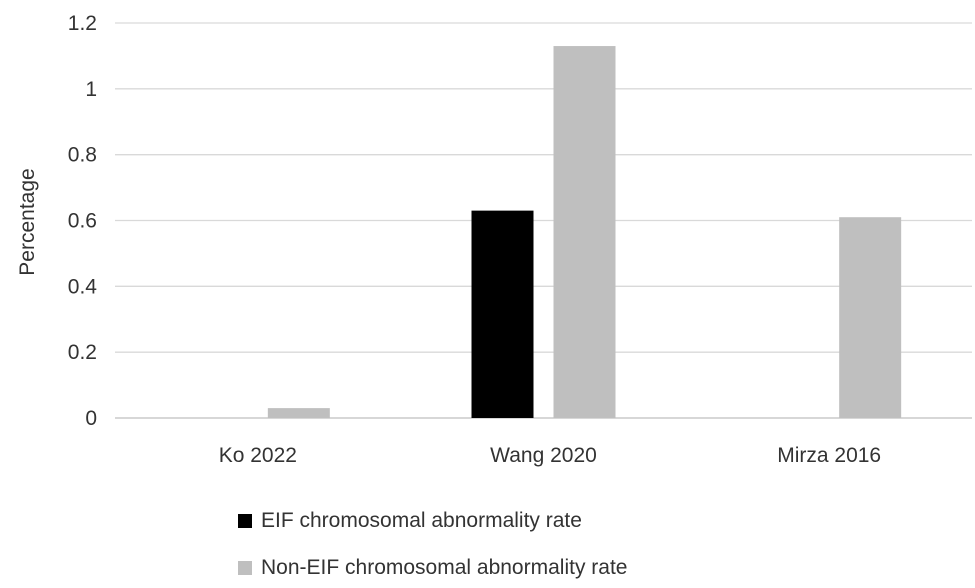  I want to click on x-tick-label: Mirza 2016, so click(829, 455).